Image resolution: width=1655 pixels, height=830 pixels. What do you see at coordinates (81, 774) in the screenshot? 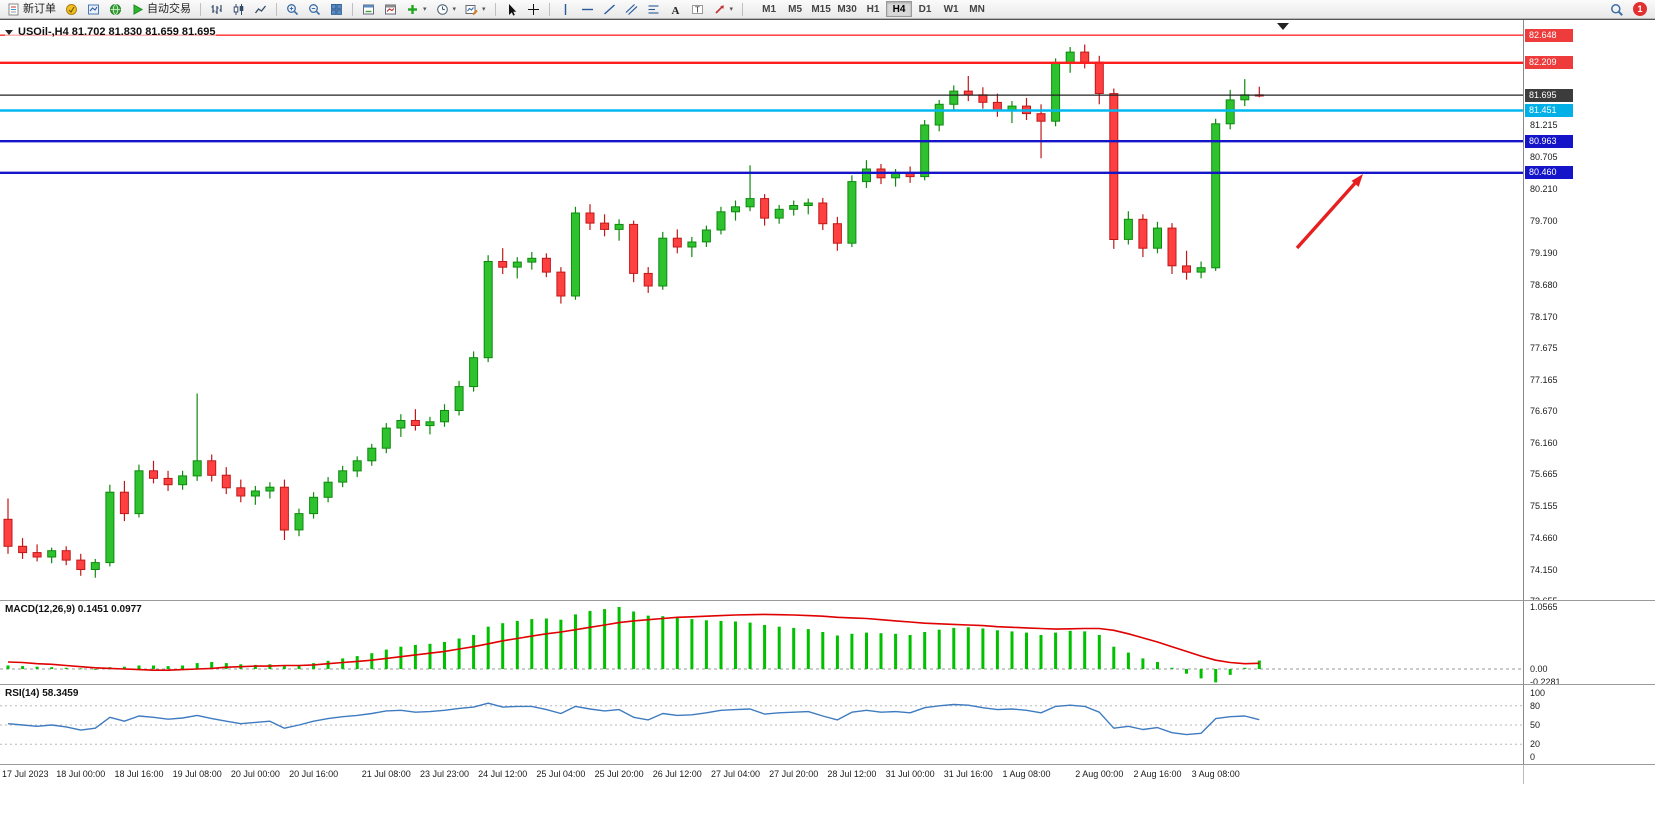
I see `time-label: 18 Jul 00:00` at bounding box center [81, 774].